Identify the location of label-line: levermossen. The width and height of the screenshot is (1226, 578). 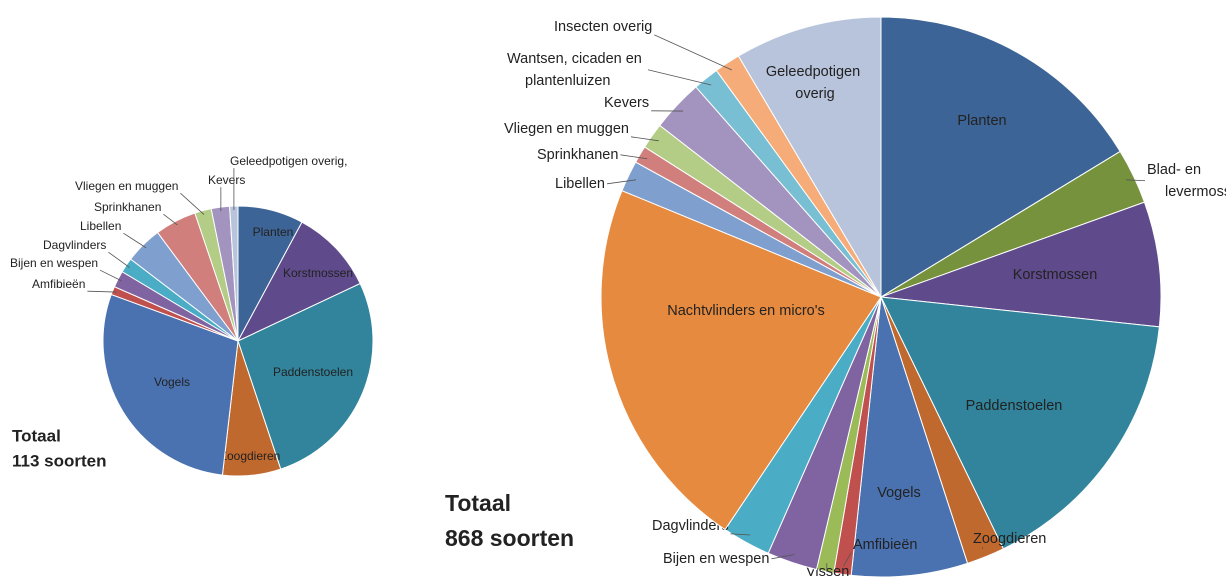
(1195, 192).